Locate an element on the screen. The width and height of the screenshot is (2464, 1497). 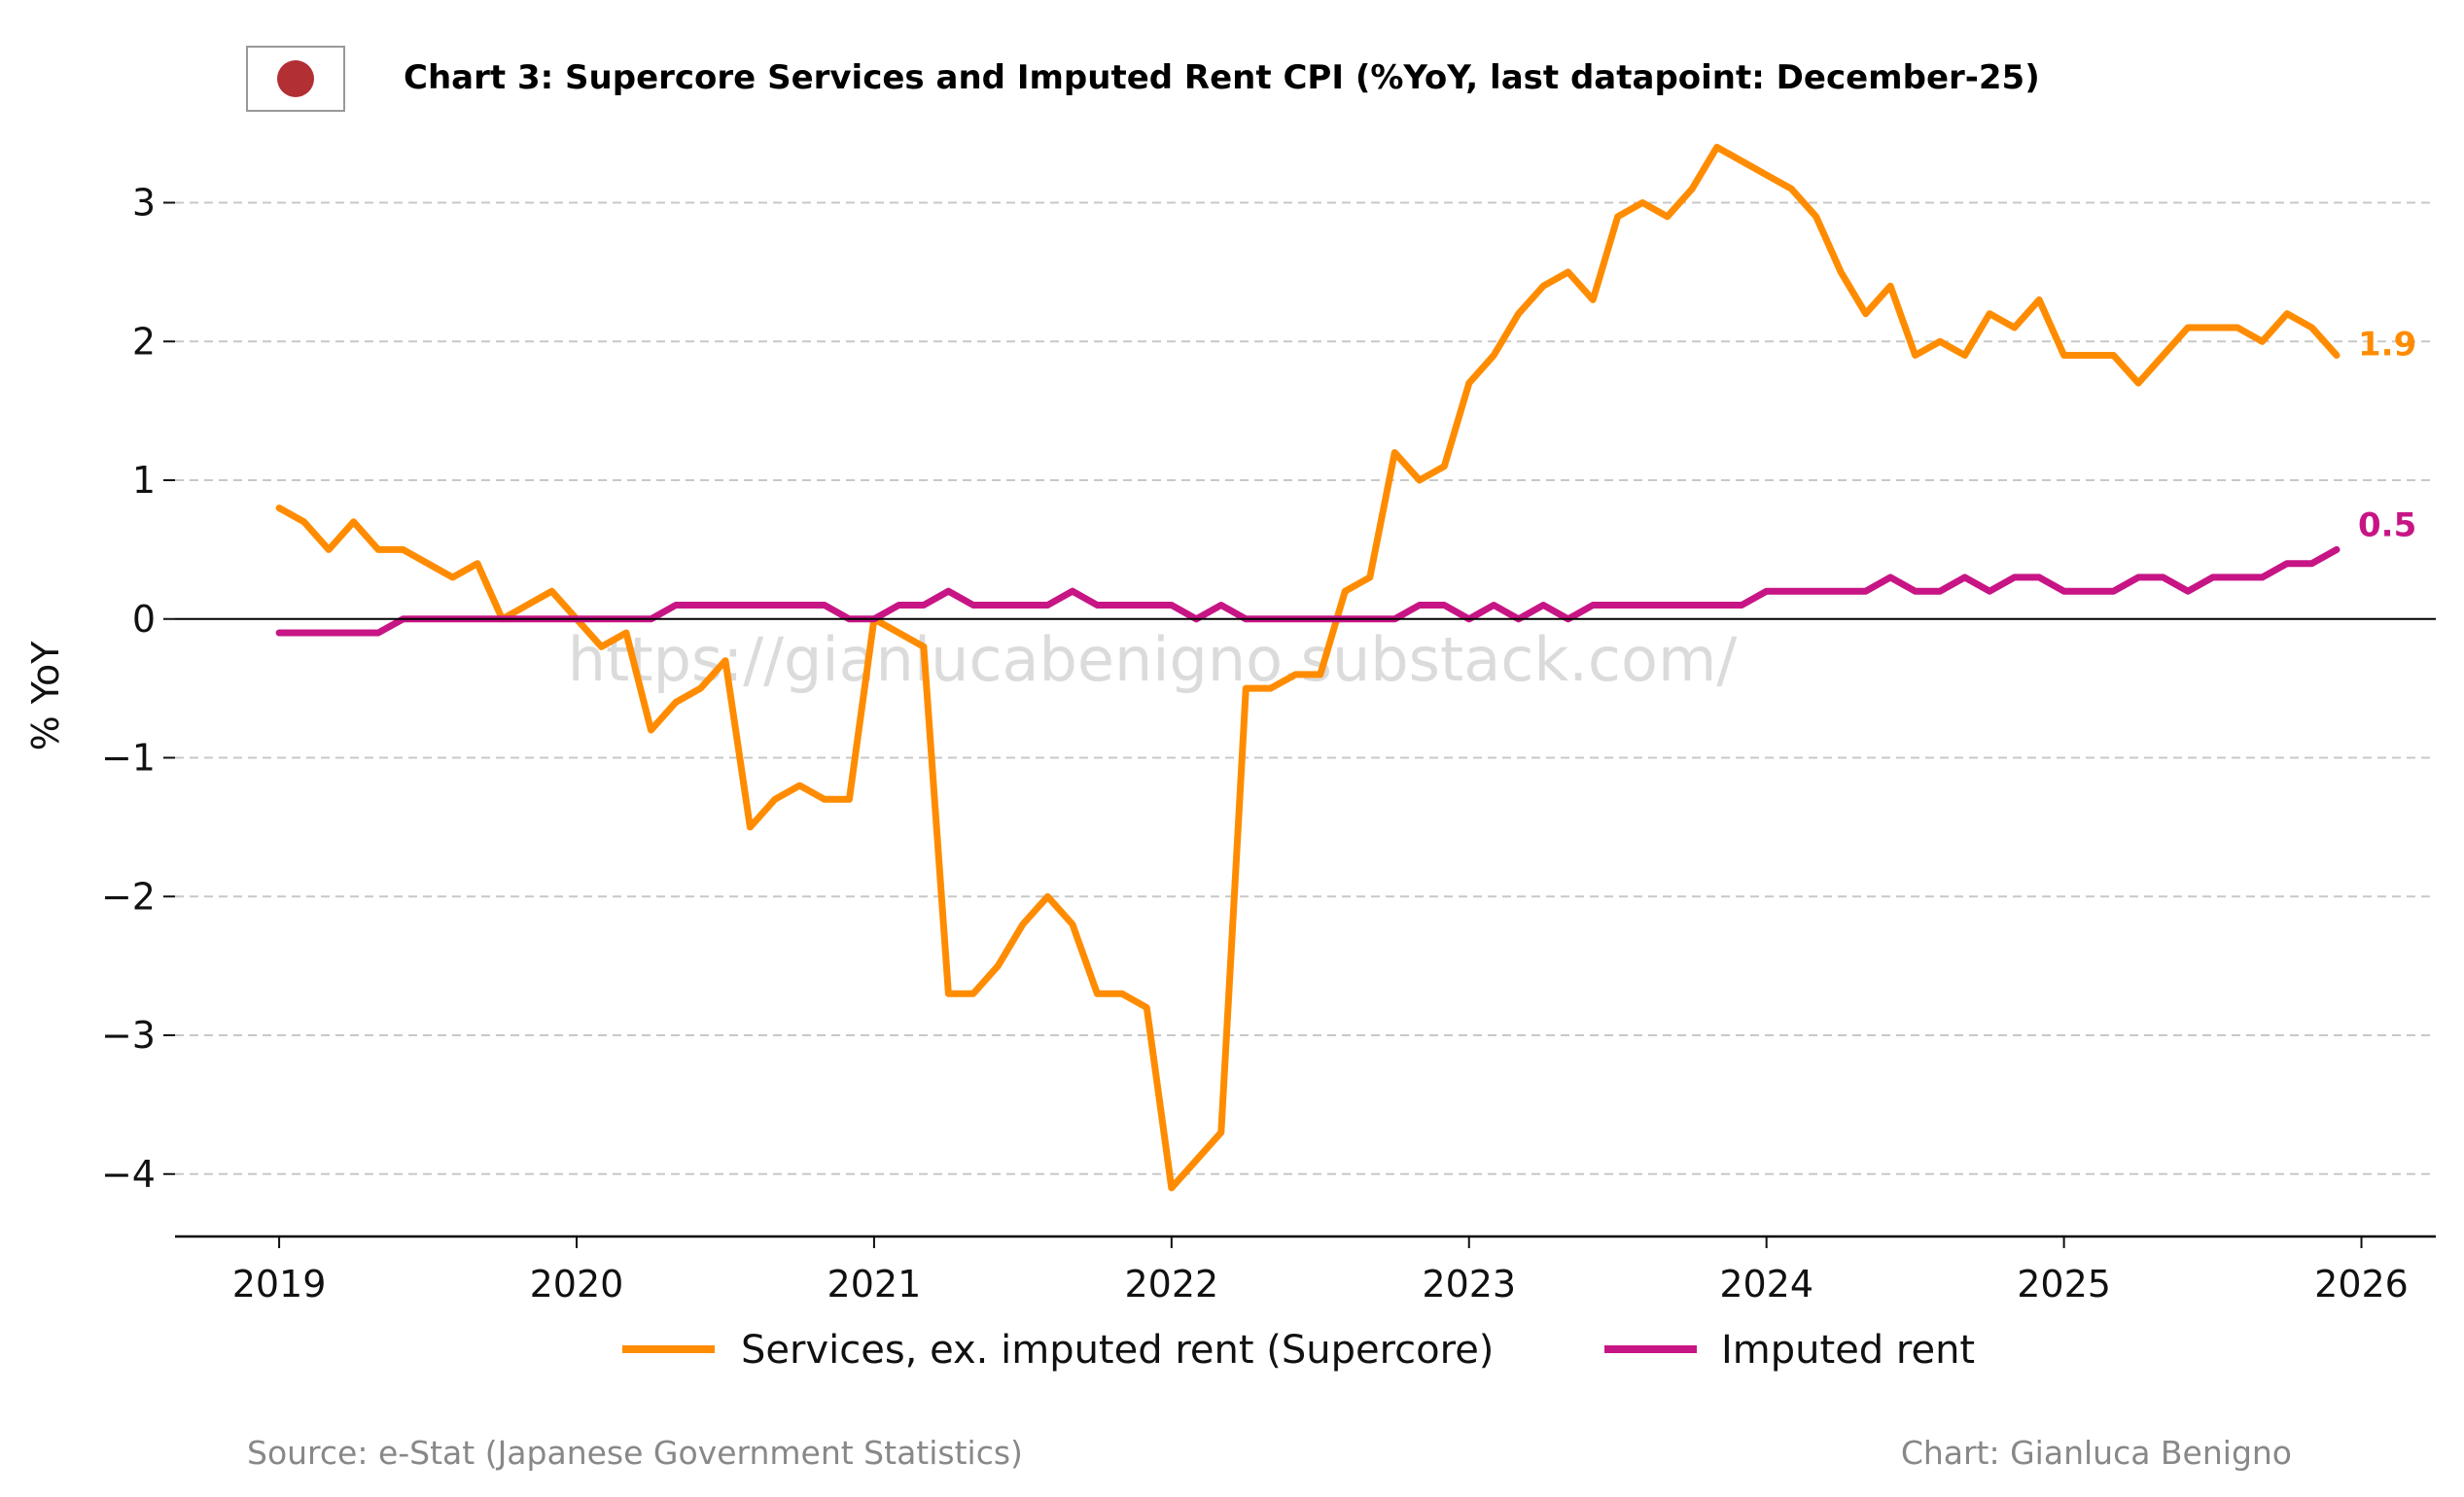
end-value-label: 0.5 is located at coordinates (2387, 524).